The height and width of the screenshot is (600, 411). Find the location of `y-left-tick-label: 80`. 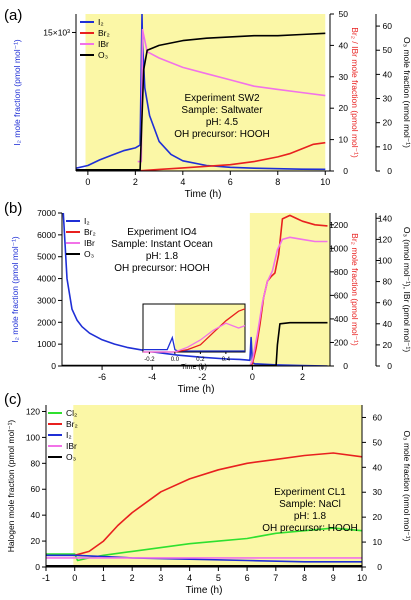

y-left-tick-label: 80 is located at coordinates (36, 463).